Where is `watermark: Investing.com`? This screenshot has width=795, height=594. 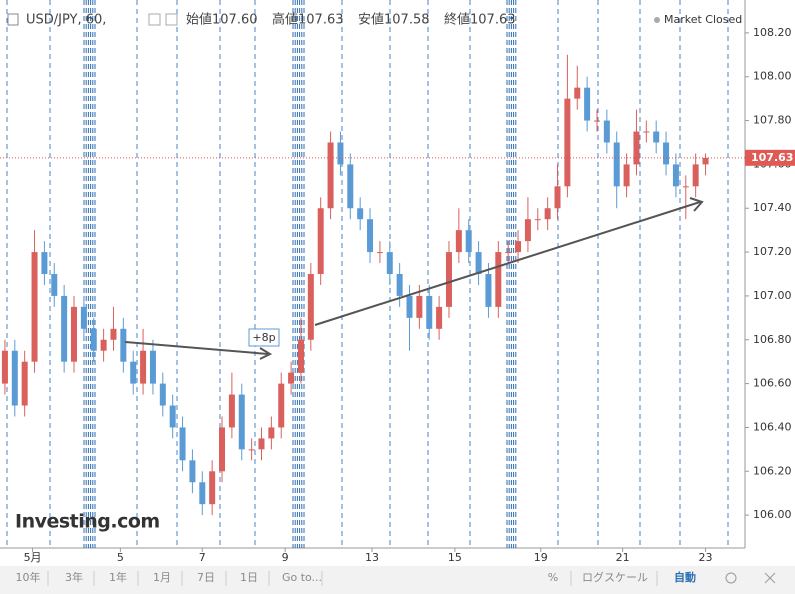
watermark: Investing.com is located at coordinates (87, 522).